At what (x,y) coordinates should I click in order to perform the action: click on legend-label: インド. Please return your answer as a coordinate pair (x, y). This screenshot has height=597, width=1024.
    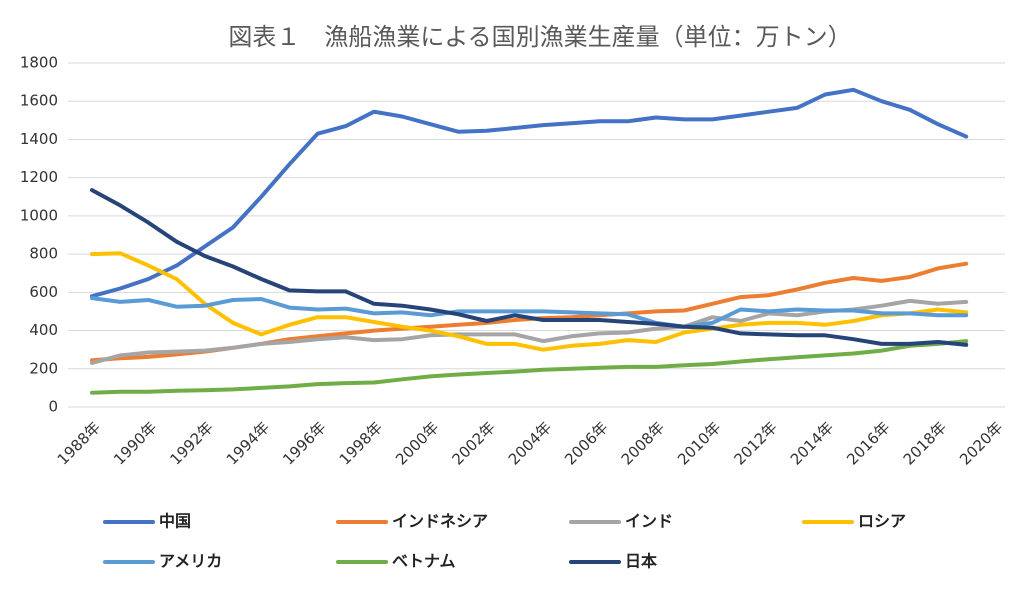
    Looking at the image, I should click on (649, 521).